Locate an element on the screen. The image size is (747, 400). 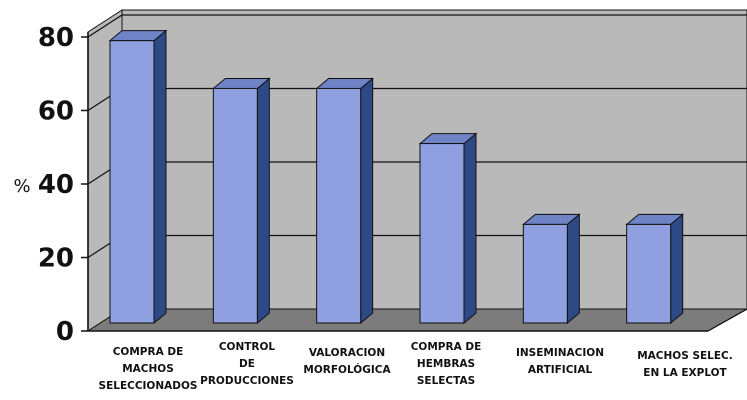
x-tick-label-line: SELECTAS is located at coordinates (446, 381).